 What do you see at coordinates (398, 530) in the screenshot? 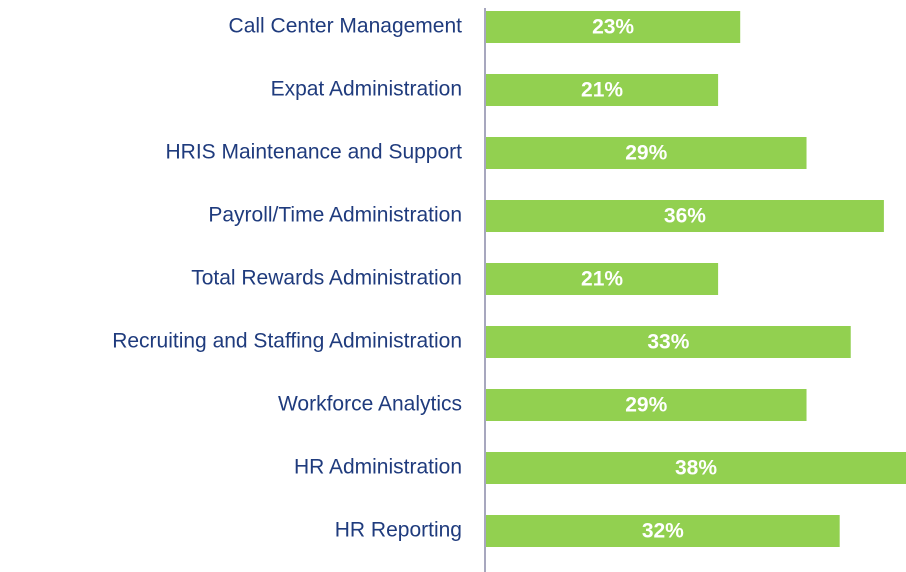
I see `category-label: HR Reporting` at bounding box center [398, 530].